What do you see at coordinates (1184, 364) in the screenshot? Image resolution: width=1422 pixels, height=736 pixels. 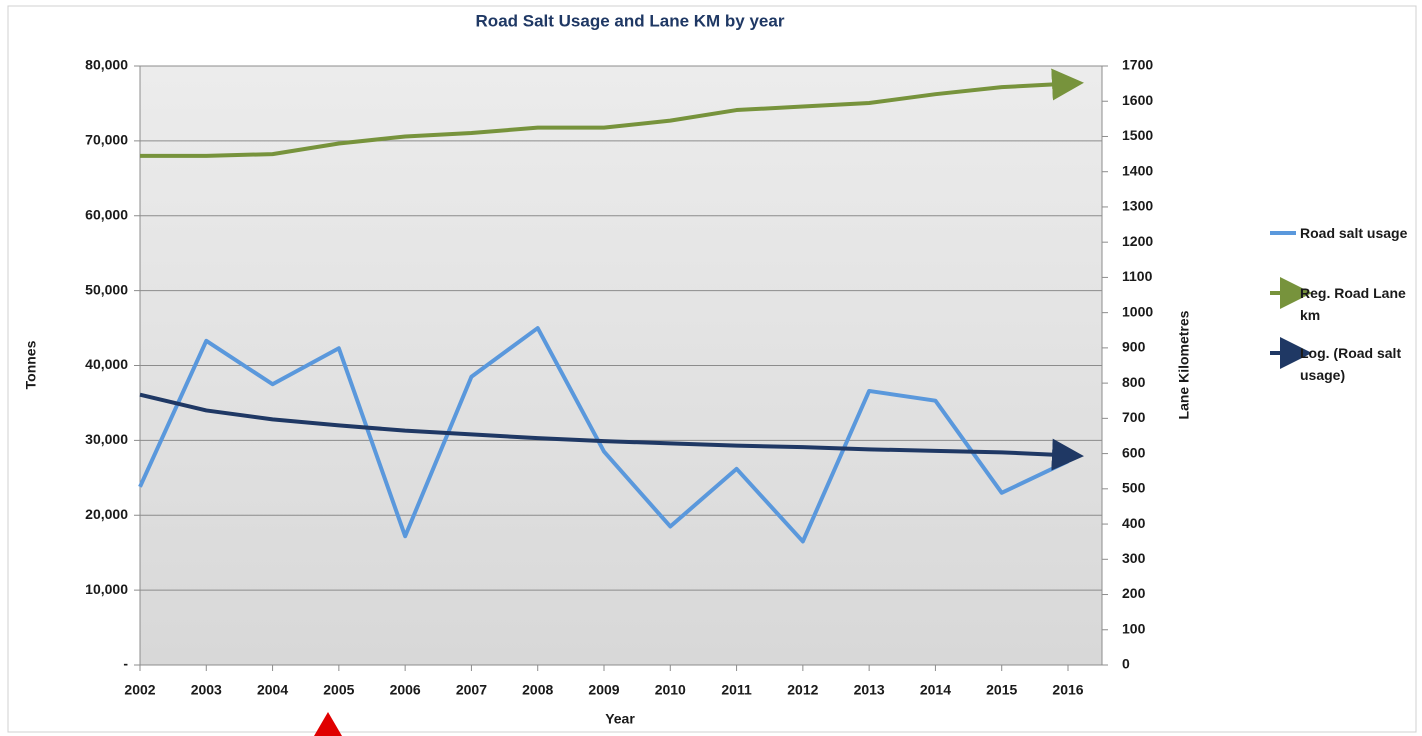 I see `y2-axis-title: Lane Kilometres` at bounding box center [1184, 364].